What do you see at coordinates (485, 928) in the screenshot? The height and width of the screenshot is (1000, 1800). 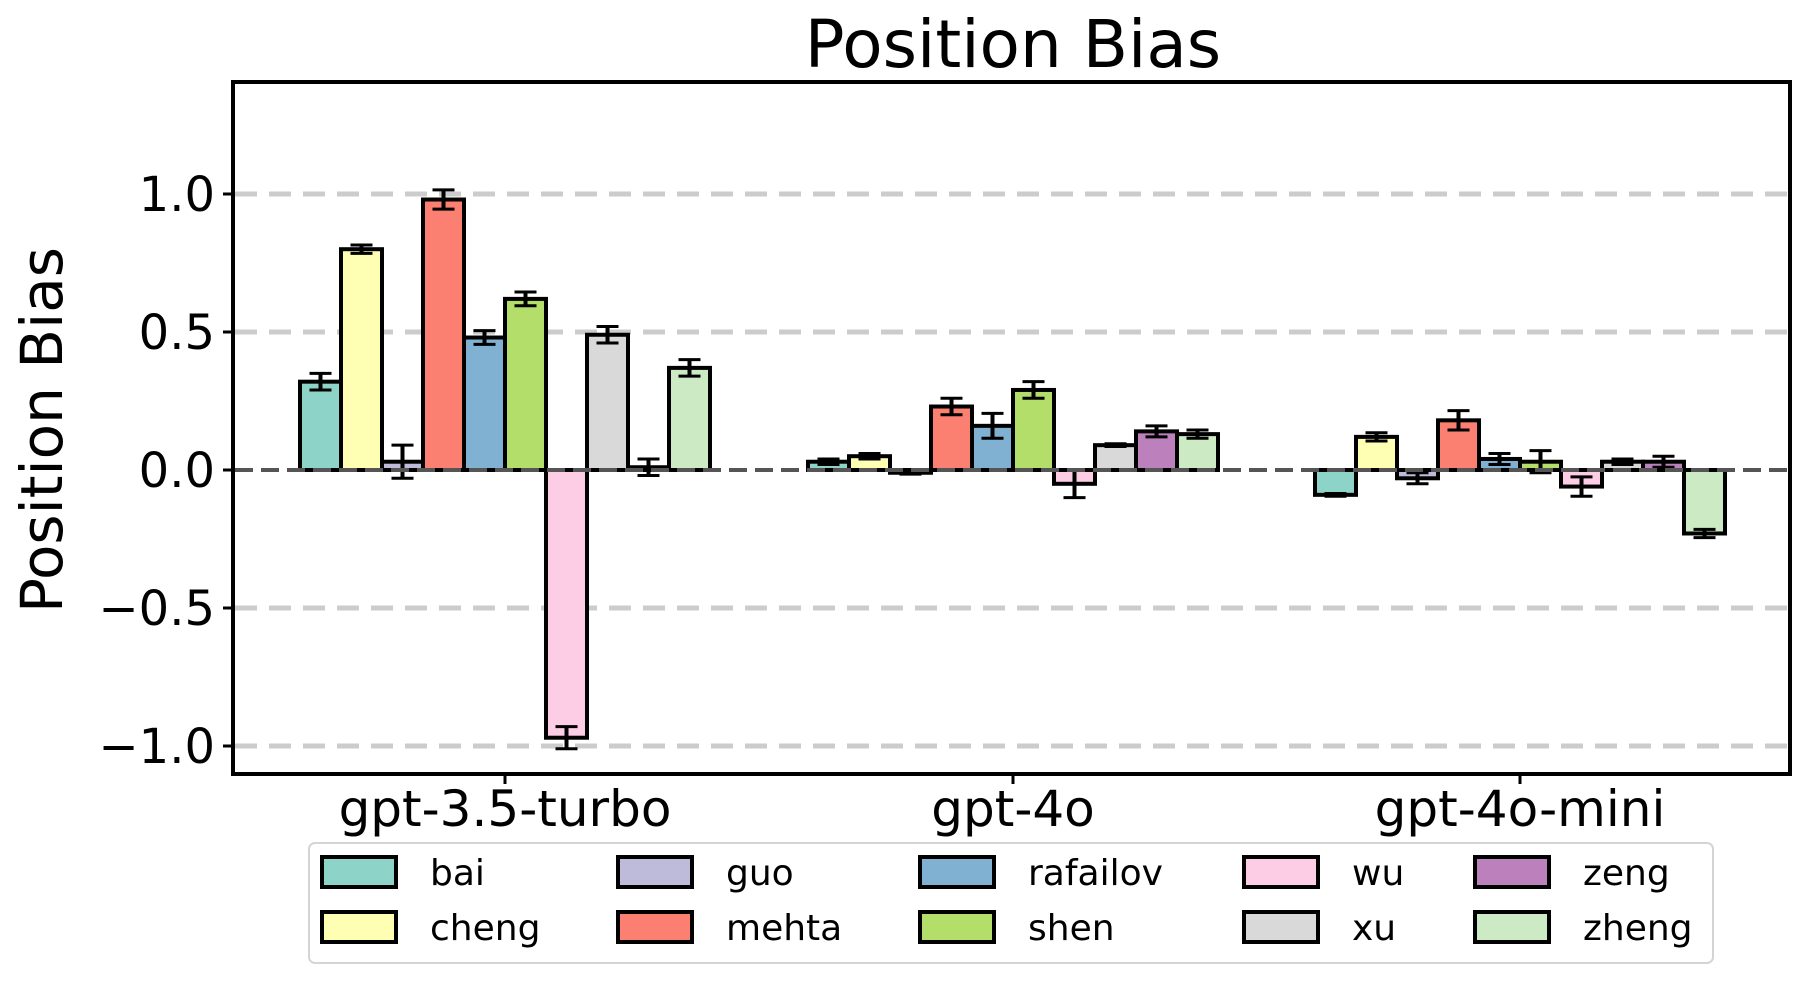 I see `legend-label-cheng: cheng` at bounding box center [485, 928].